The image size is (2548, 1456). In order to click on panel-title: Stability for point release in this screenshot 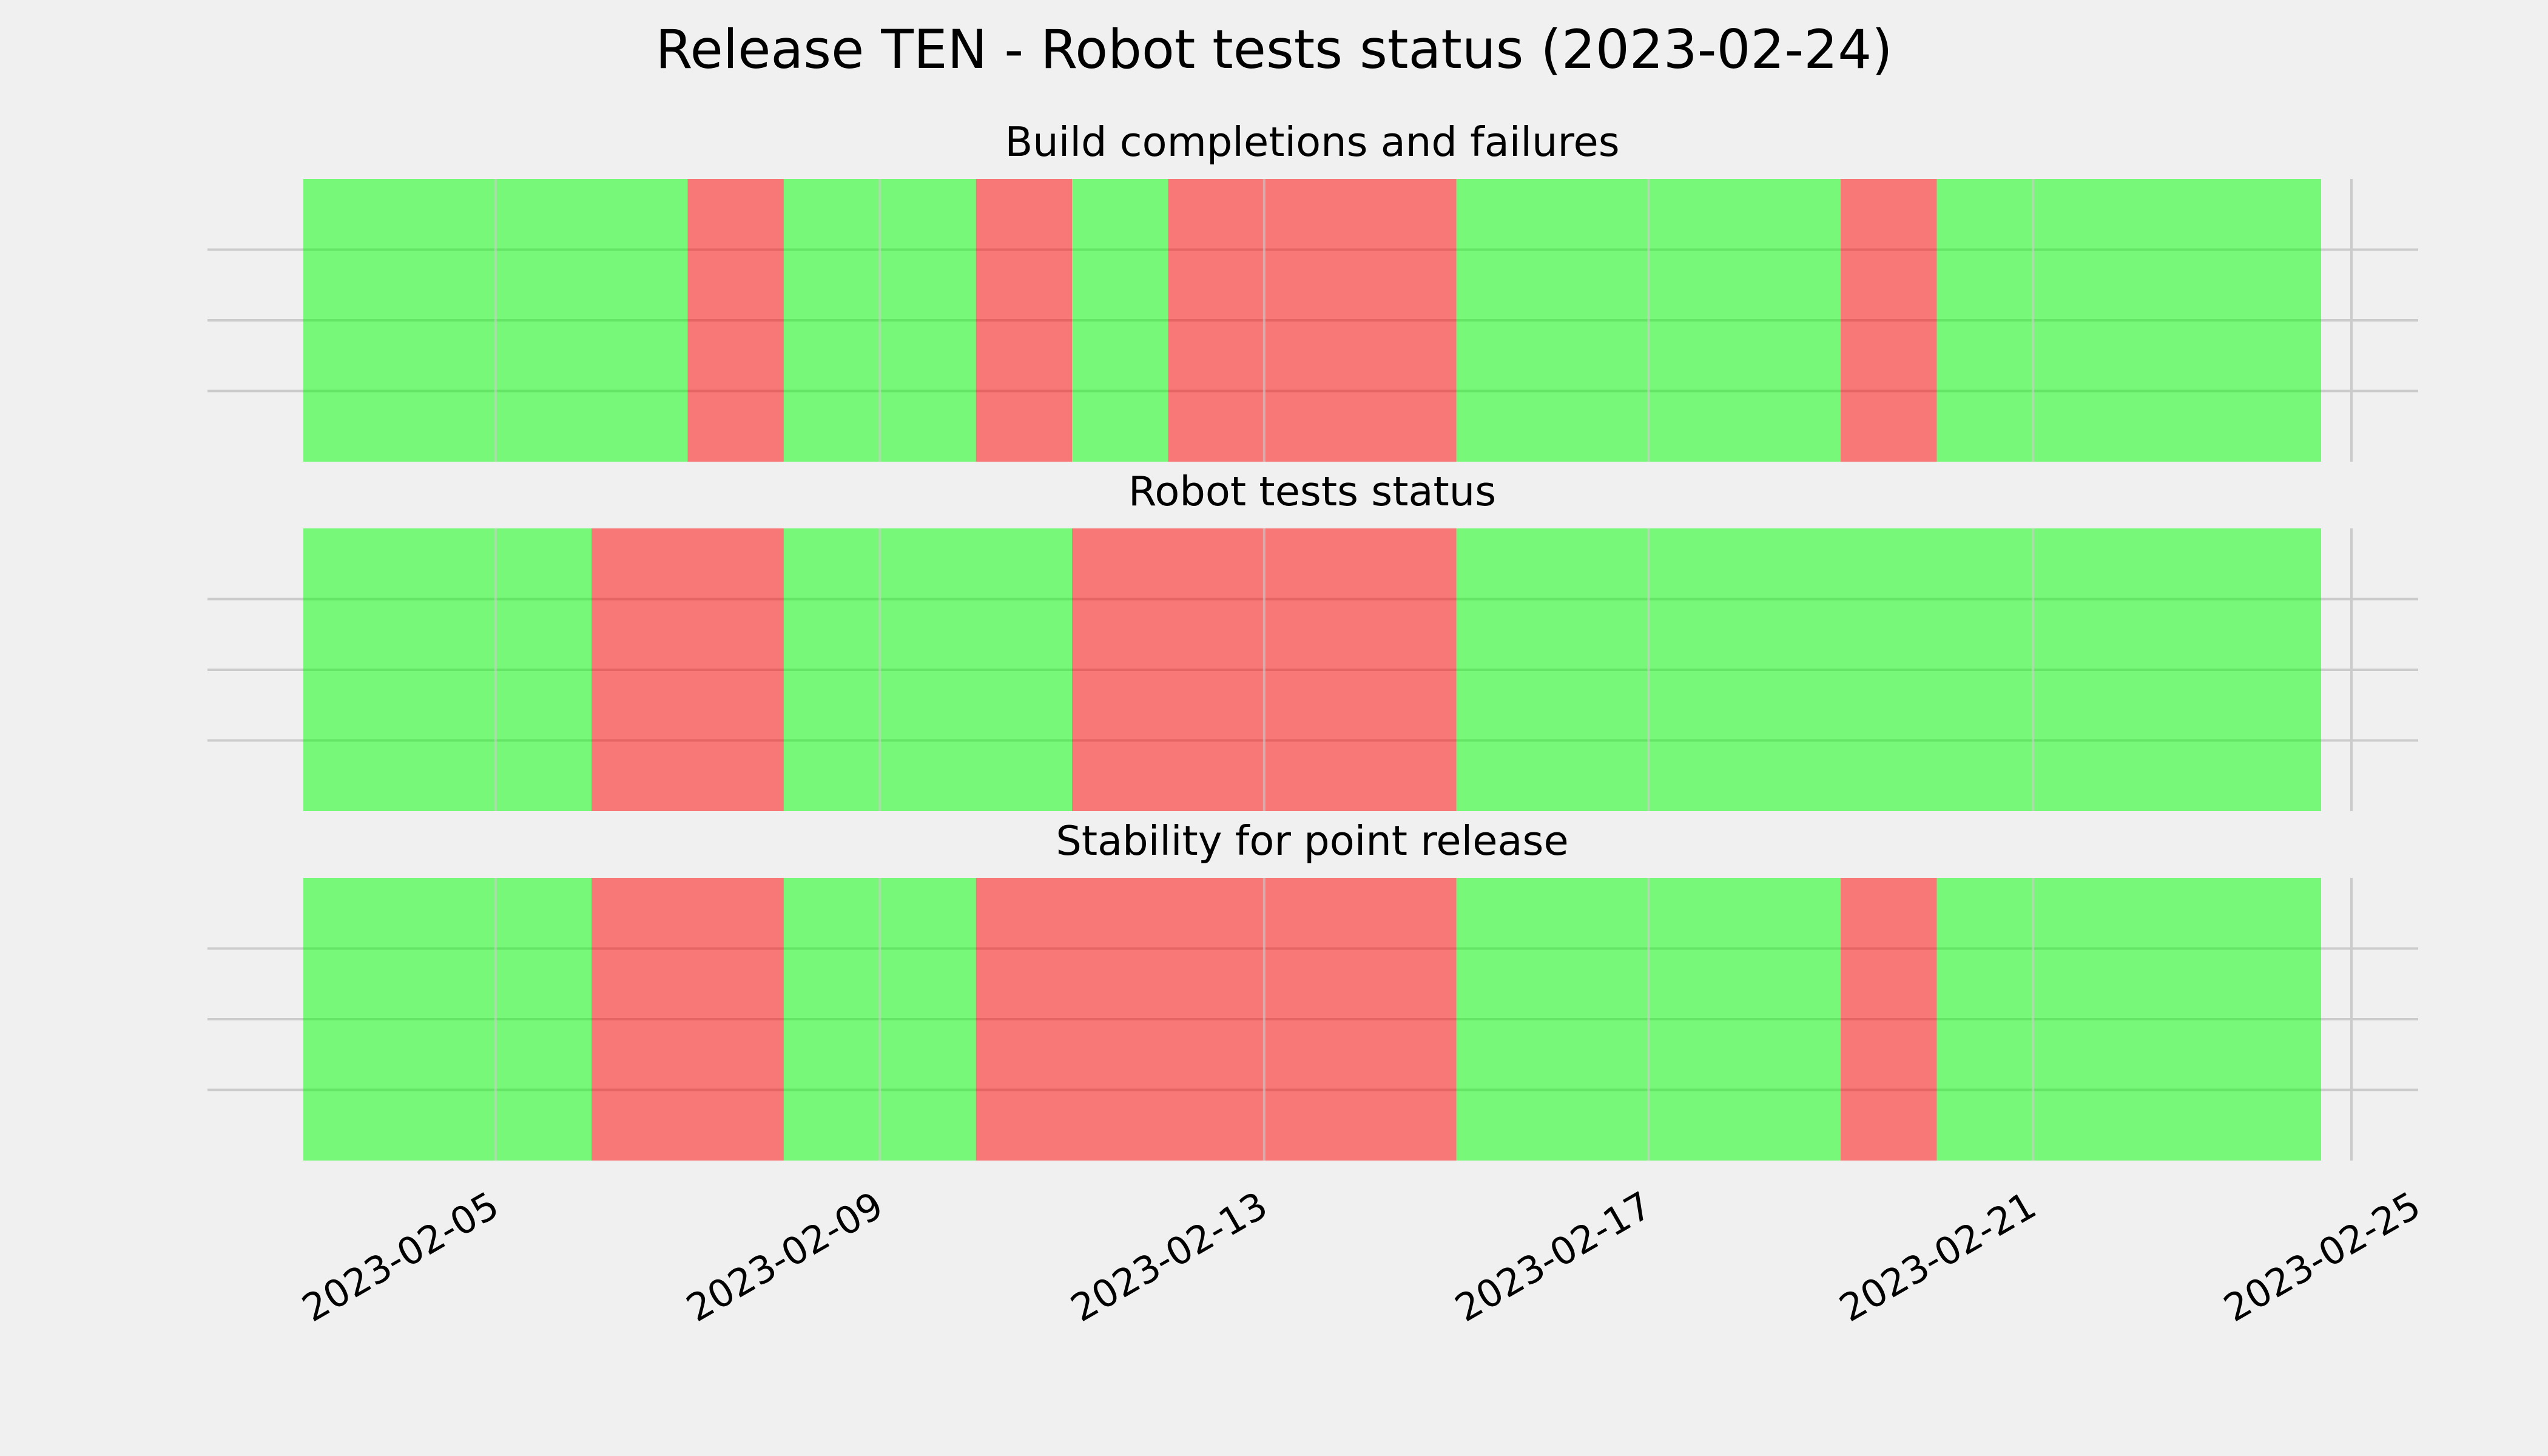, I will do `click(1312, 840)`.